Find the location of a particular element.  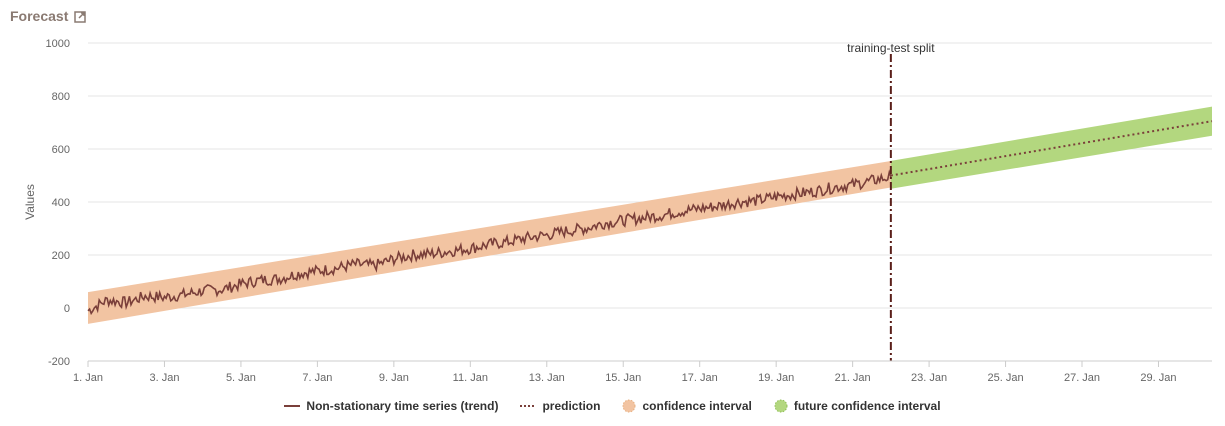

panel-title: Forecast is located at coordinates (39, 16).